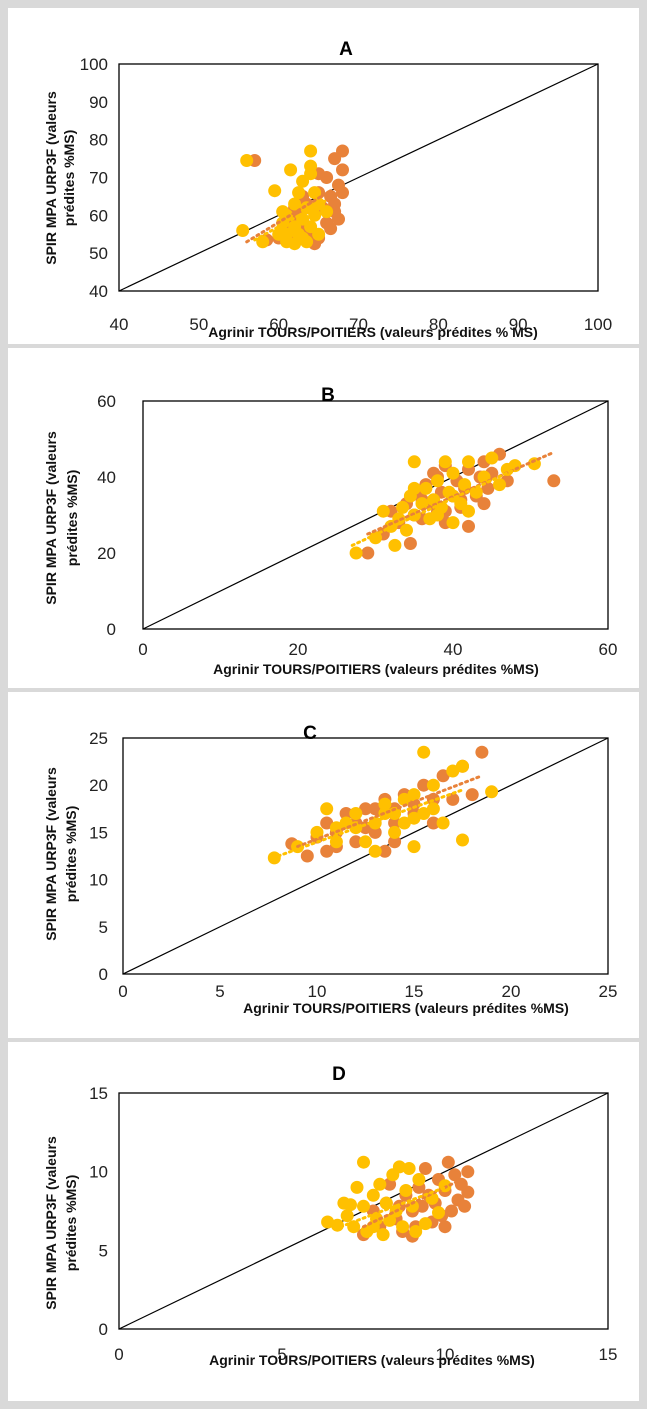  What do you see at coordinates (310, 733) in the screenshot?
I see `chart-title: C` at bounding box center [310, 733].